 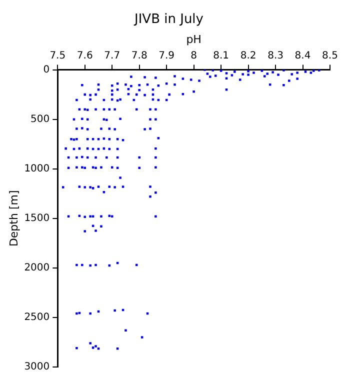 I want to click on x-tick-label: 8.1, so click(x=221, y=56).